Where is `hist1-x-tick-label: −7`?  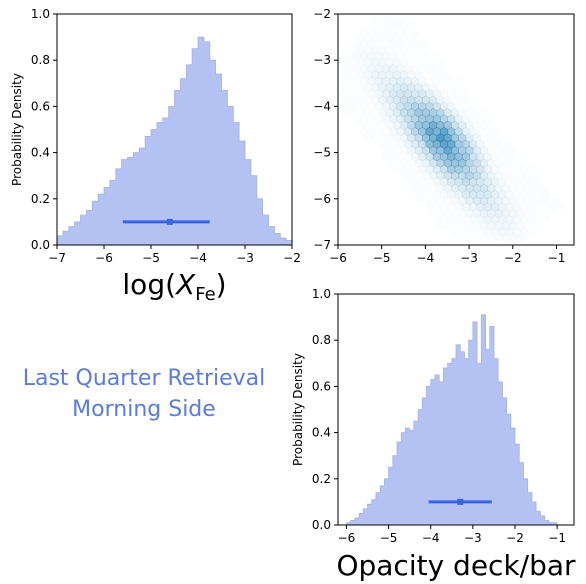 hist1-x-tick-label: −7 is located at coordinates (57, 258).